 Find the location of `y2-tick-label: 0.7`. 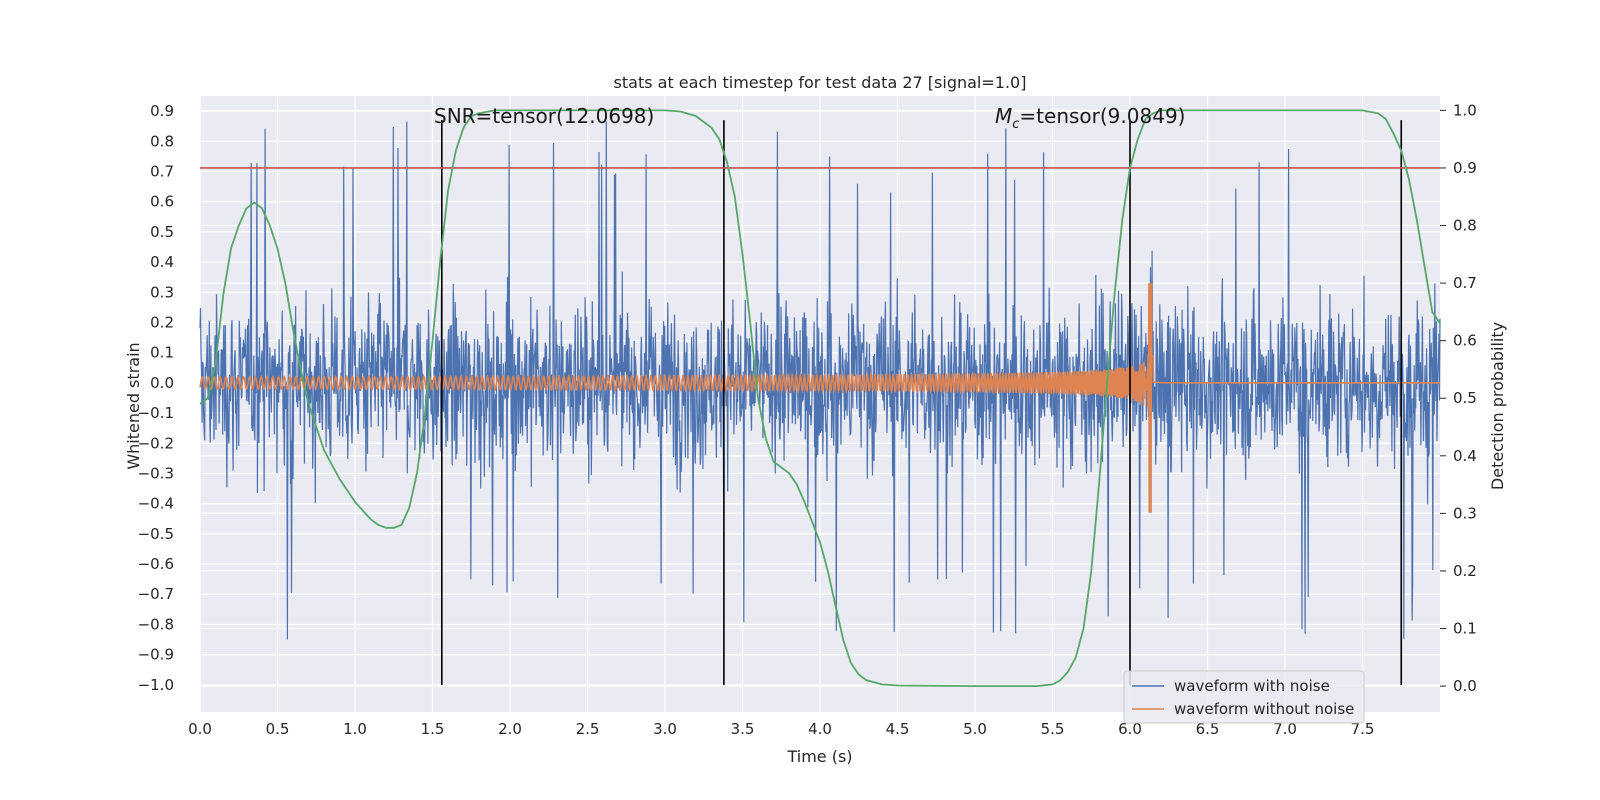

y2-tick-label: 0.7 is located at coordinates (1465, 283).